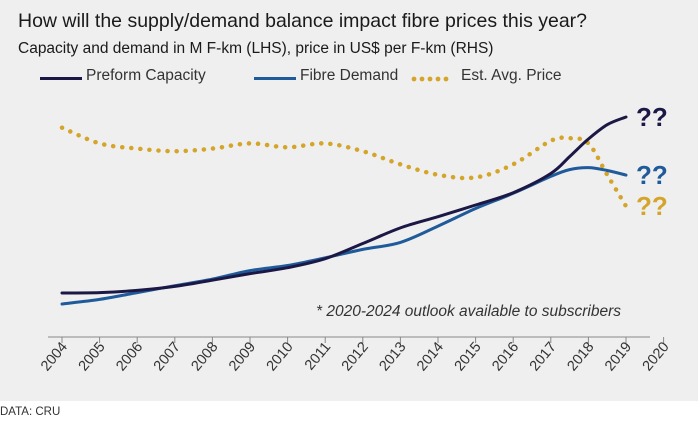  What do you see at coordinates (167, 356) in the screenshot?
I see `x-tick-label: 2007` at bounding box center [167, 356].